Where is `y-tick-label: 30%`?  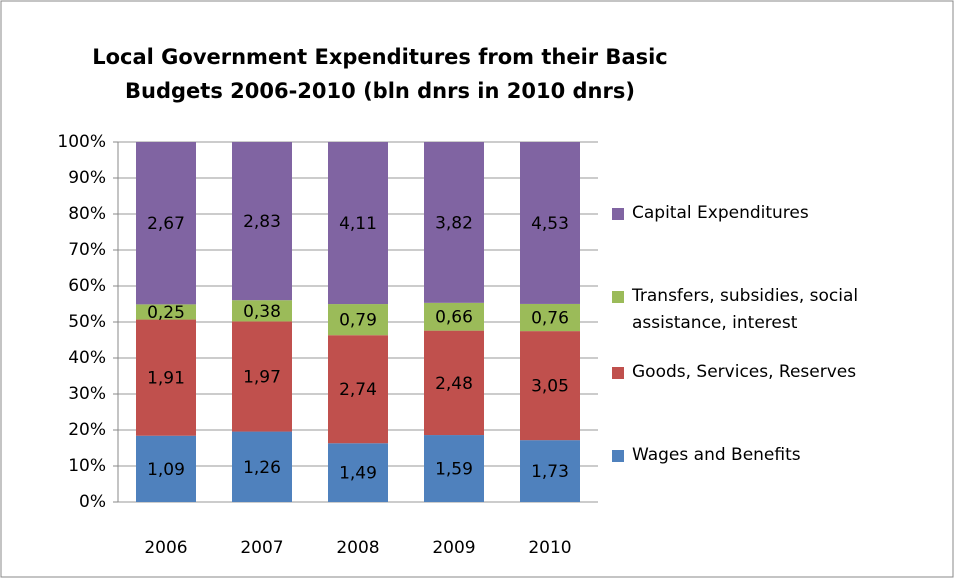 y-tick-label: 30% is located at coordinates (87, 394).